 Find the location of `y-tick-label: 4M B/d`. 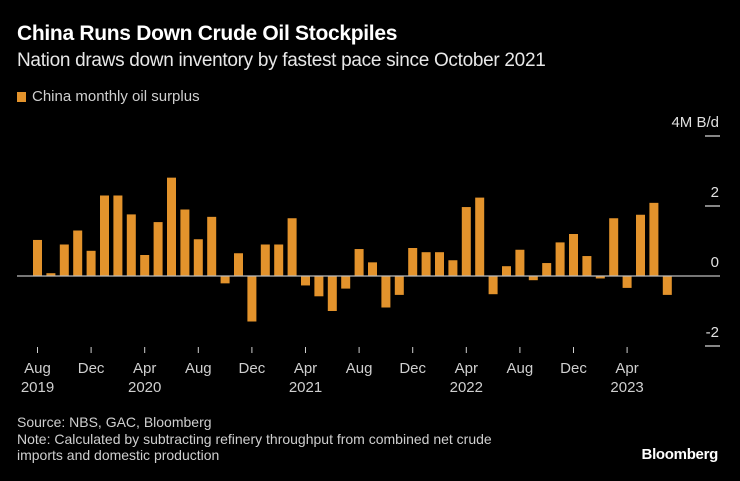

y-tick-label: 4M B/d is located at coordinates (695, 122).